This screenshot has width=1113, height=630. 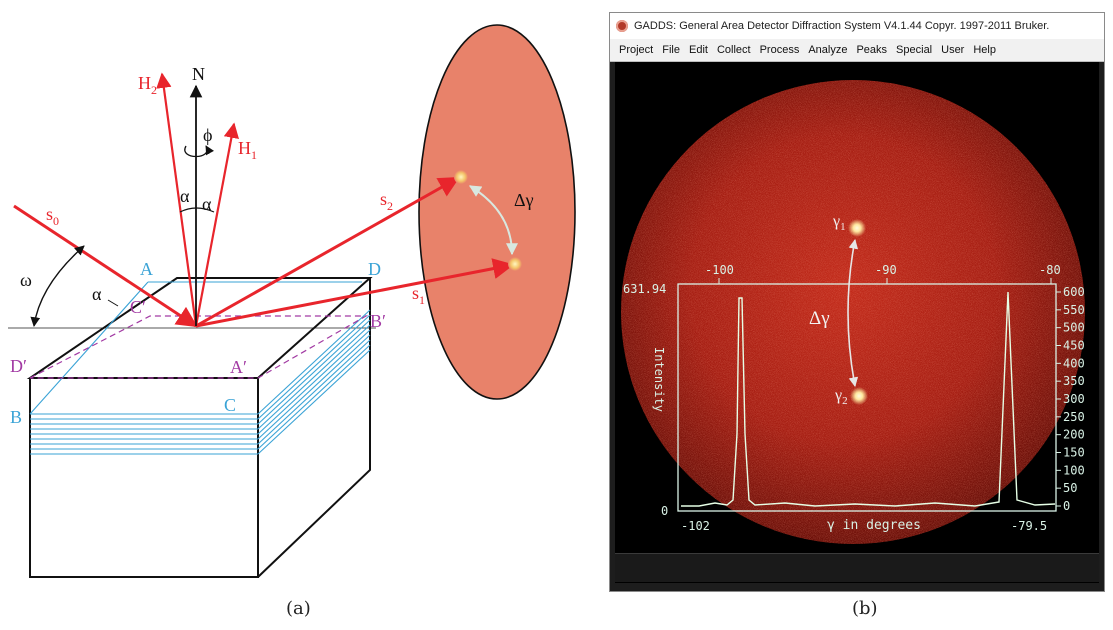 I want to click on alpha-tick, so click(x=113, y=303).